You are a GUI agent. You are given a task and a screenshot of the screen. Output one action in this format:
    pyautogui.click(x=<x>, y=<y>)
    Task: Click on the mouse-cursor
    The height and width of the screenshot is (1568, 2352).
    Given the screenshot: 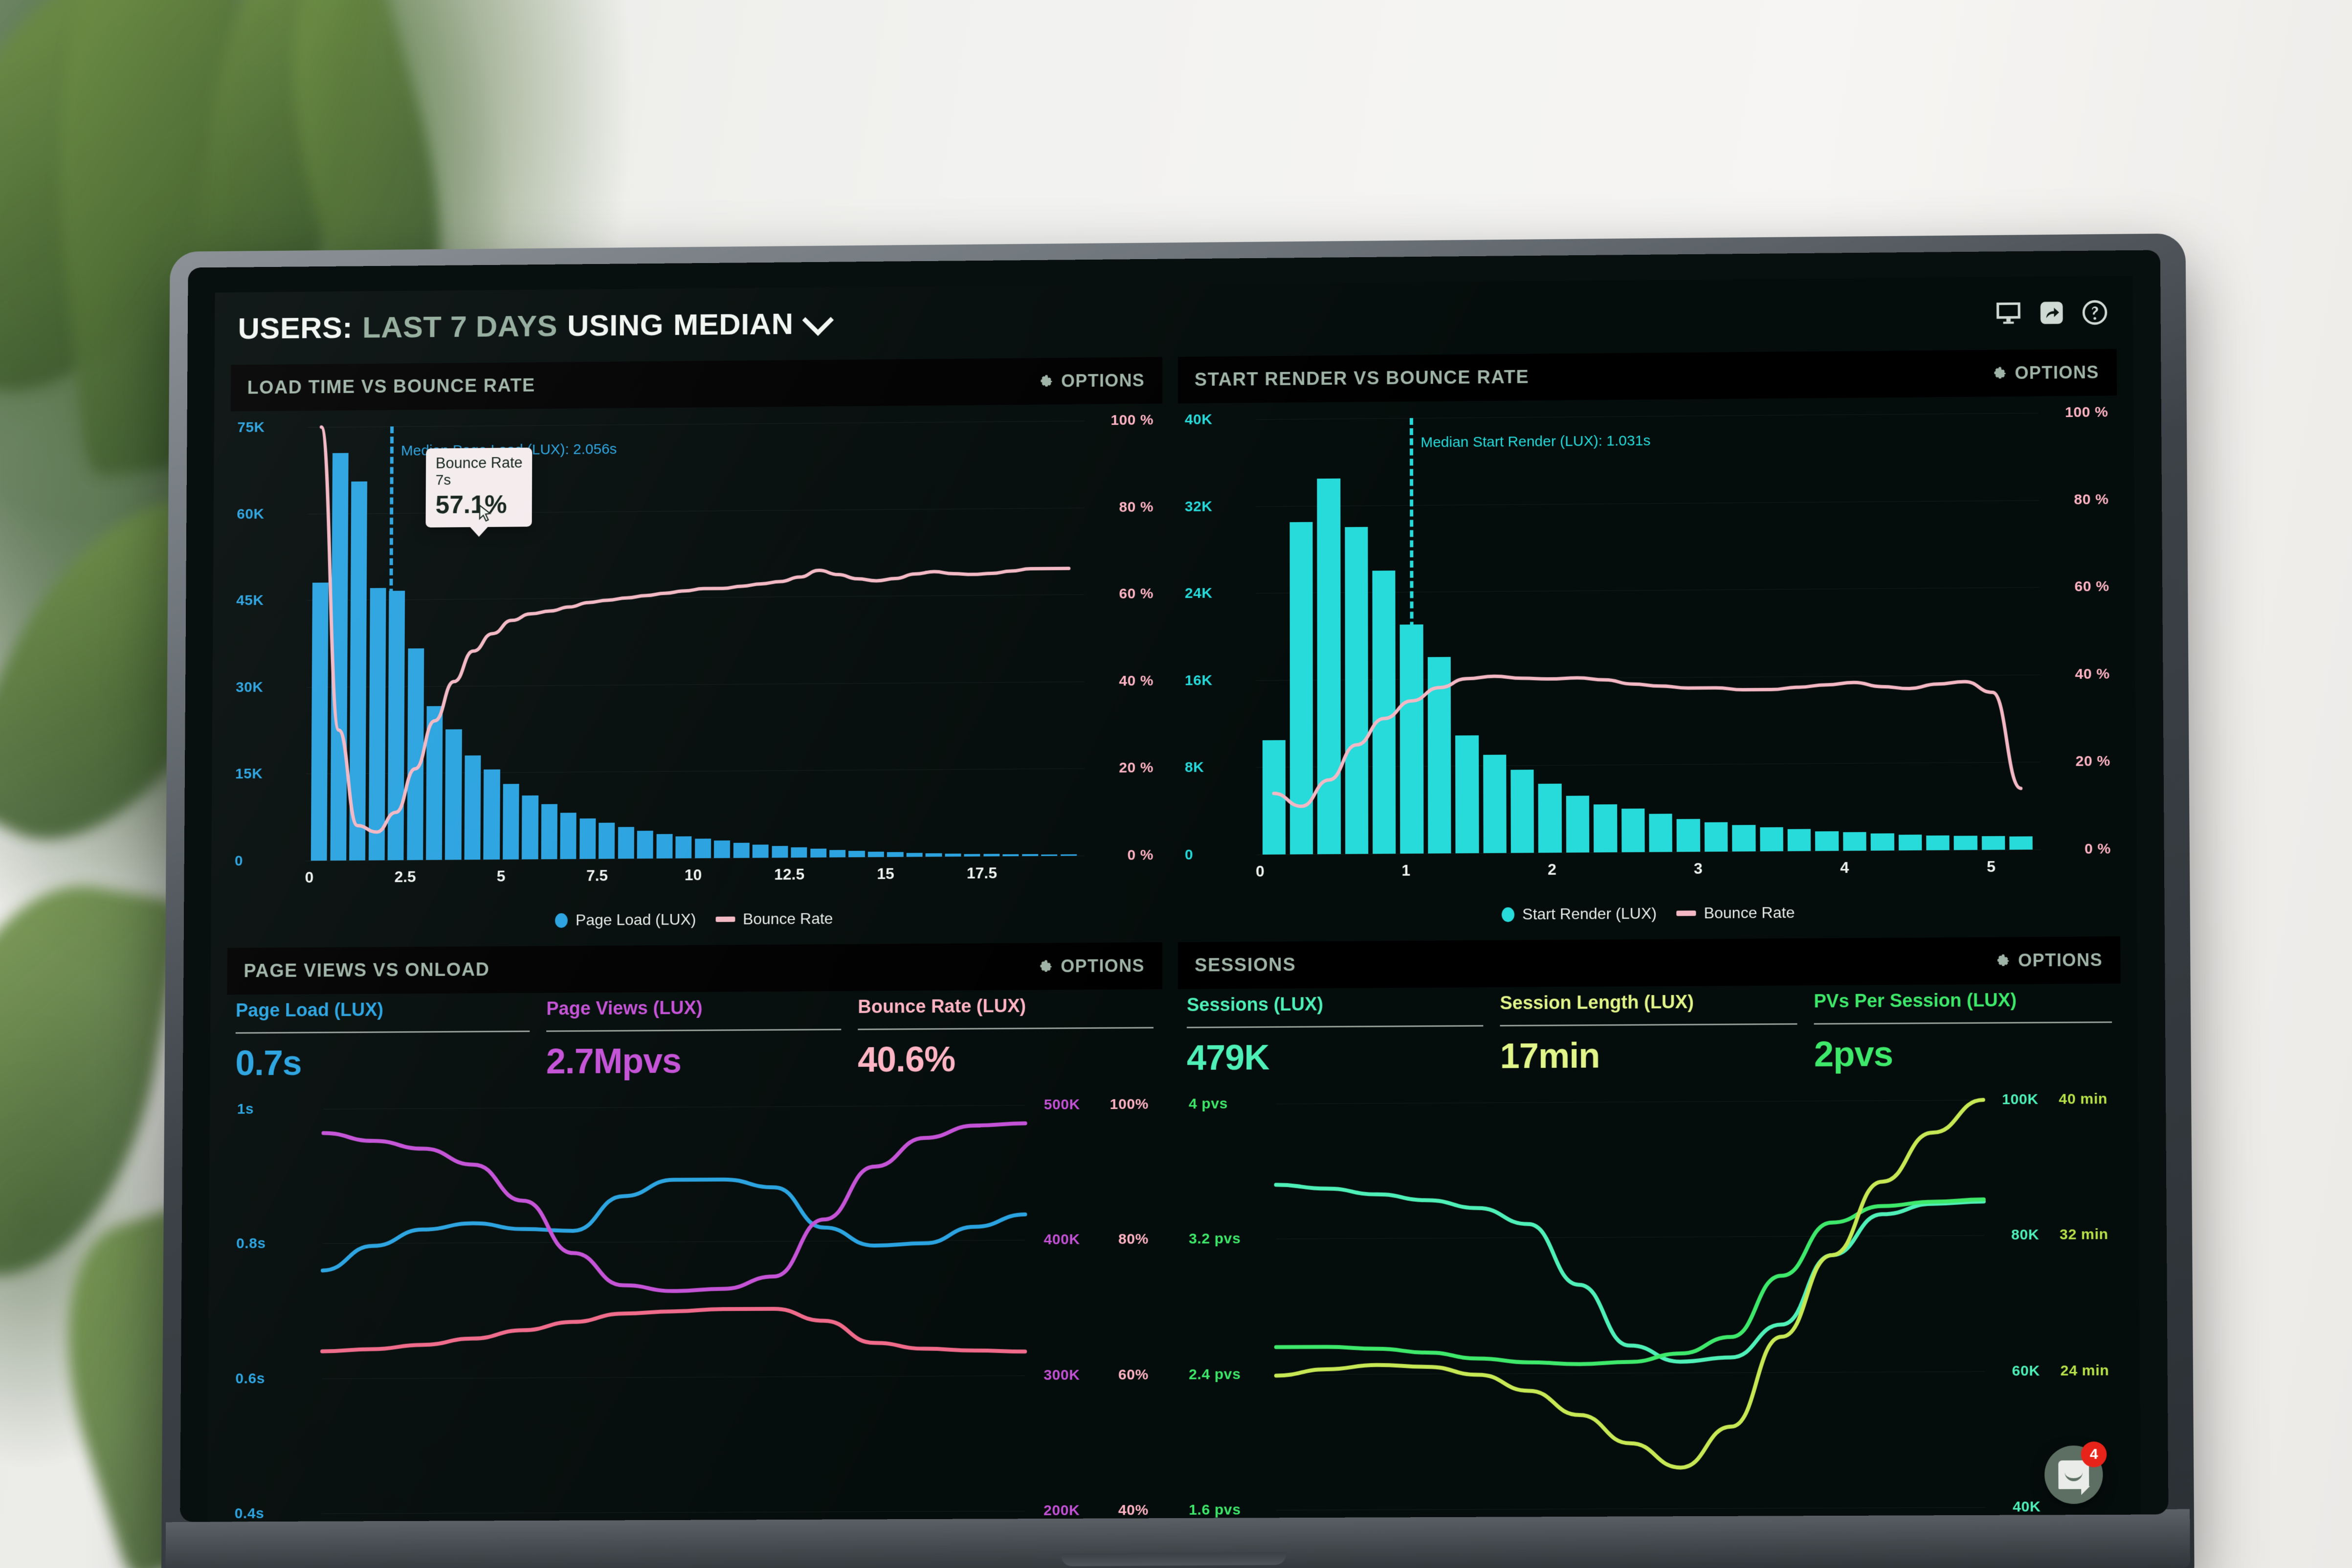 What is the action you would take?
    pyautogui.click(x=485, y=514)
    